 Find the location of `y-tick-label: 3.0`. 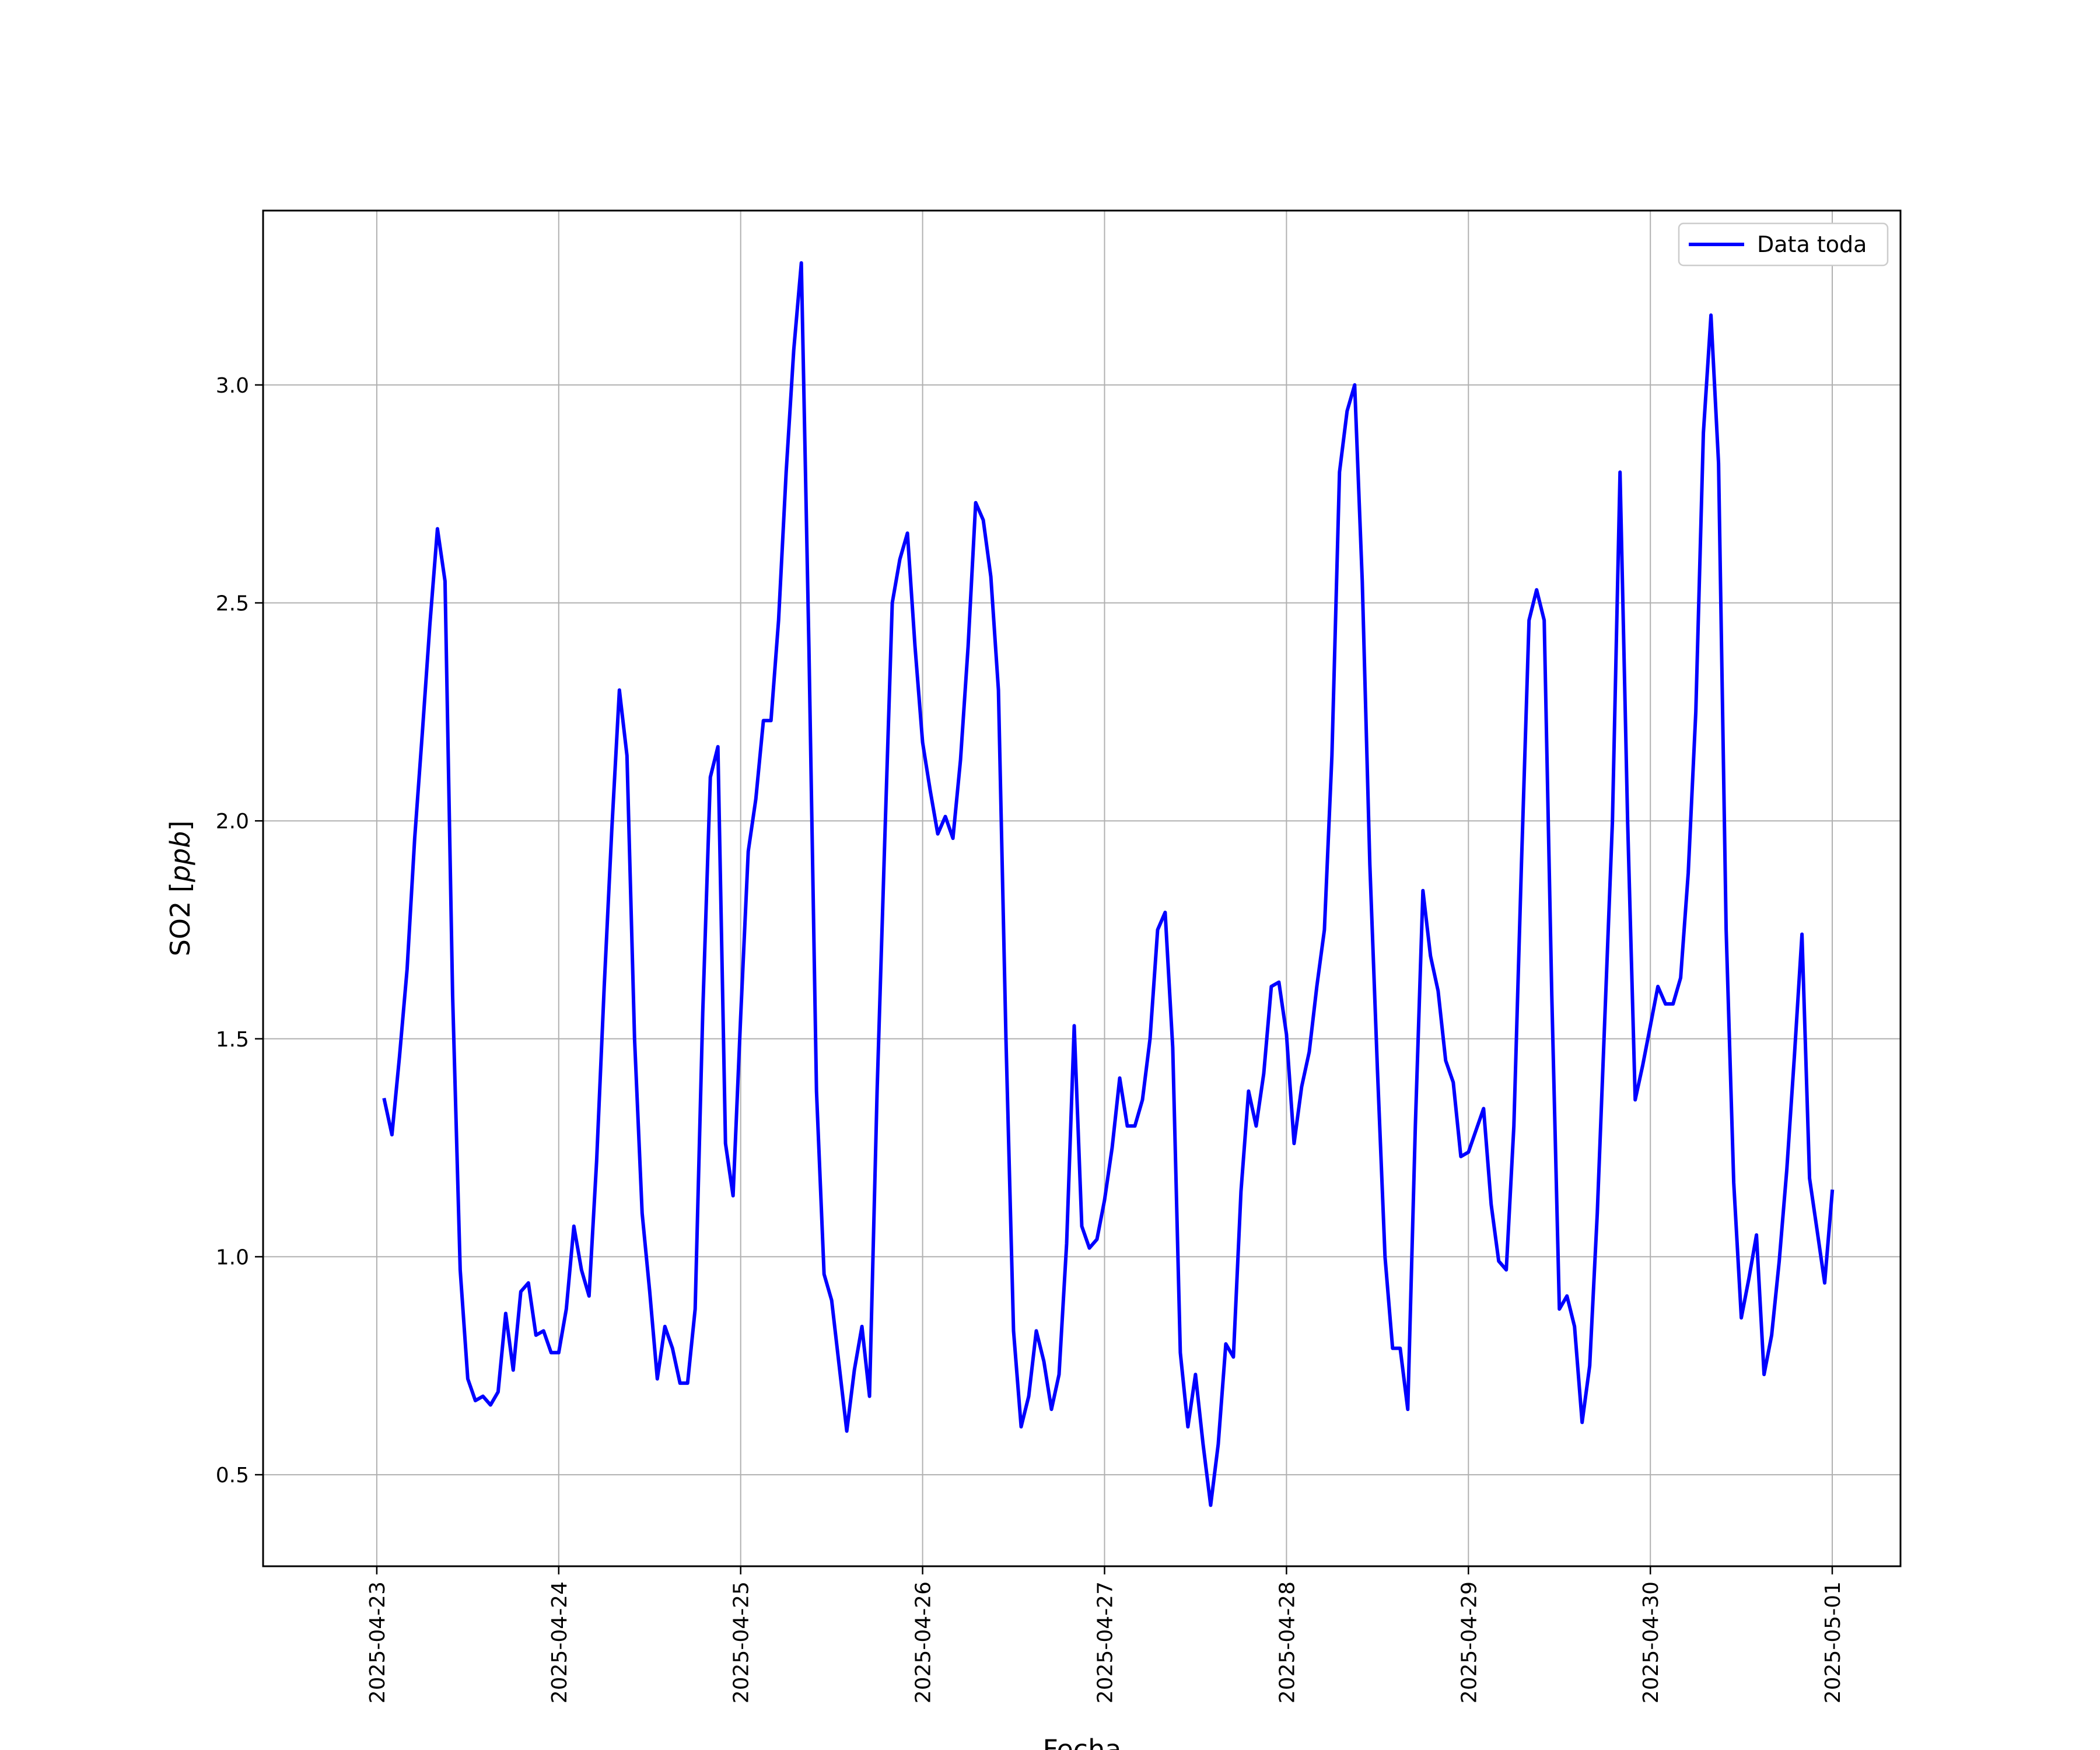

y-tick-label: 3.0 is located at coordinates (232, 386).